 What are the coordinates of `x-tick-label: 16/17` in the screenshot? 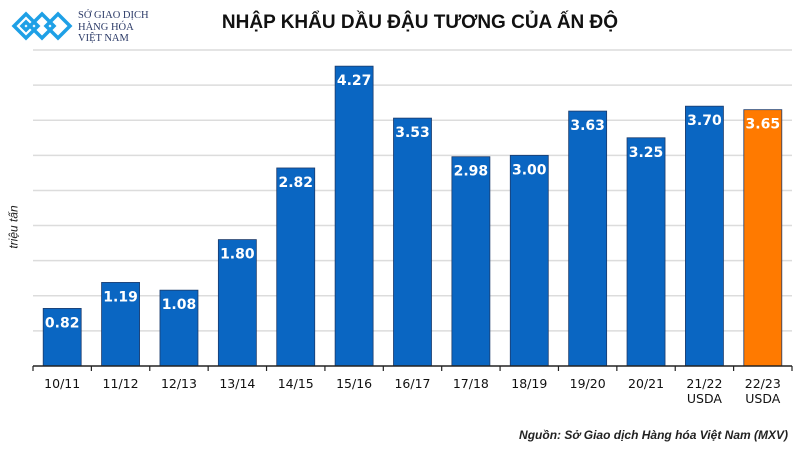 It's located at (412, 383).